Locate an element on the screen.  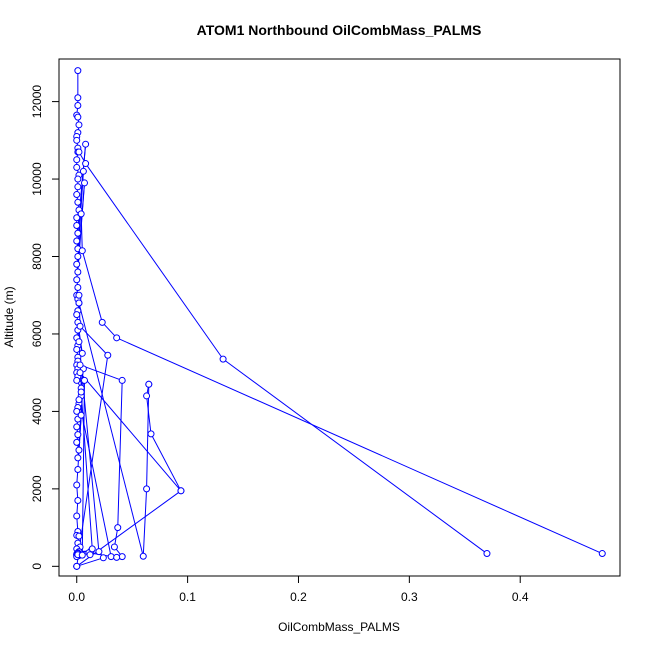
x-tick-label: 0.0 is located at coordinates (76, 597).